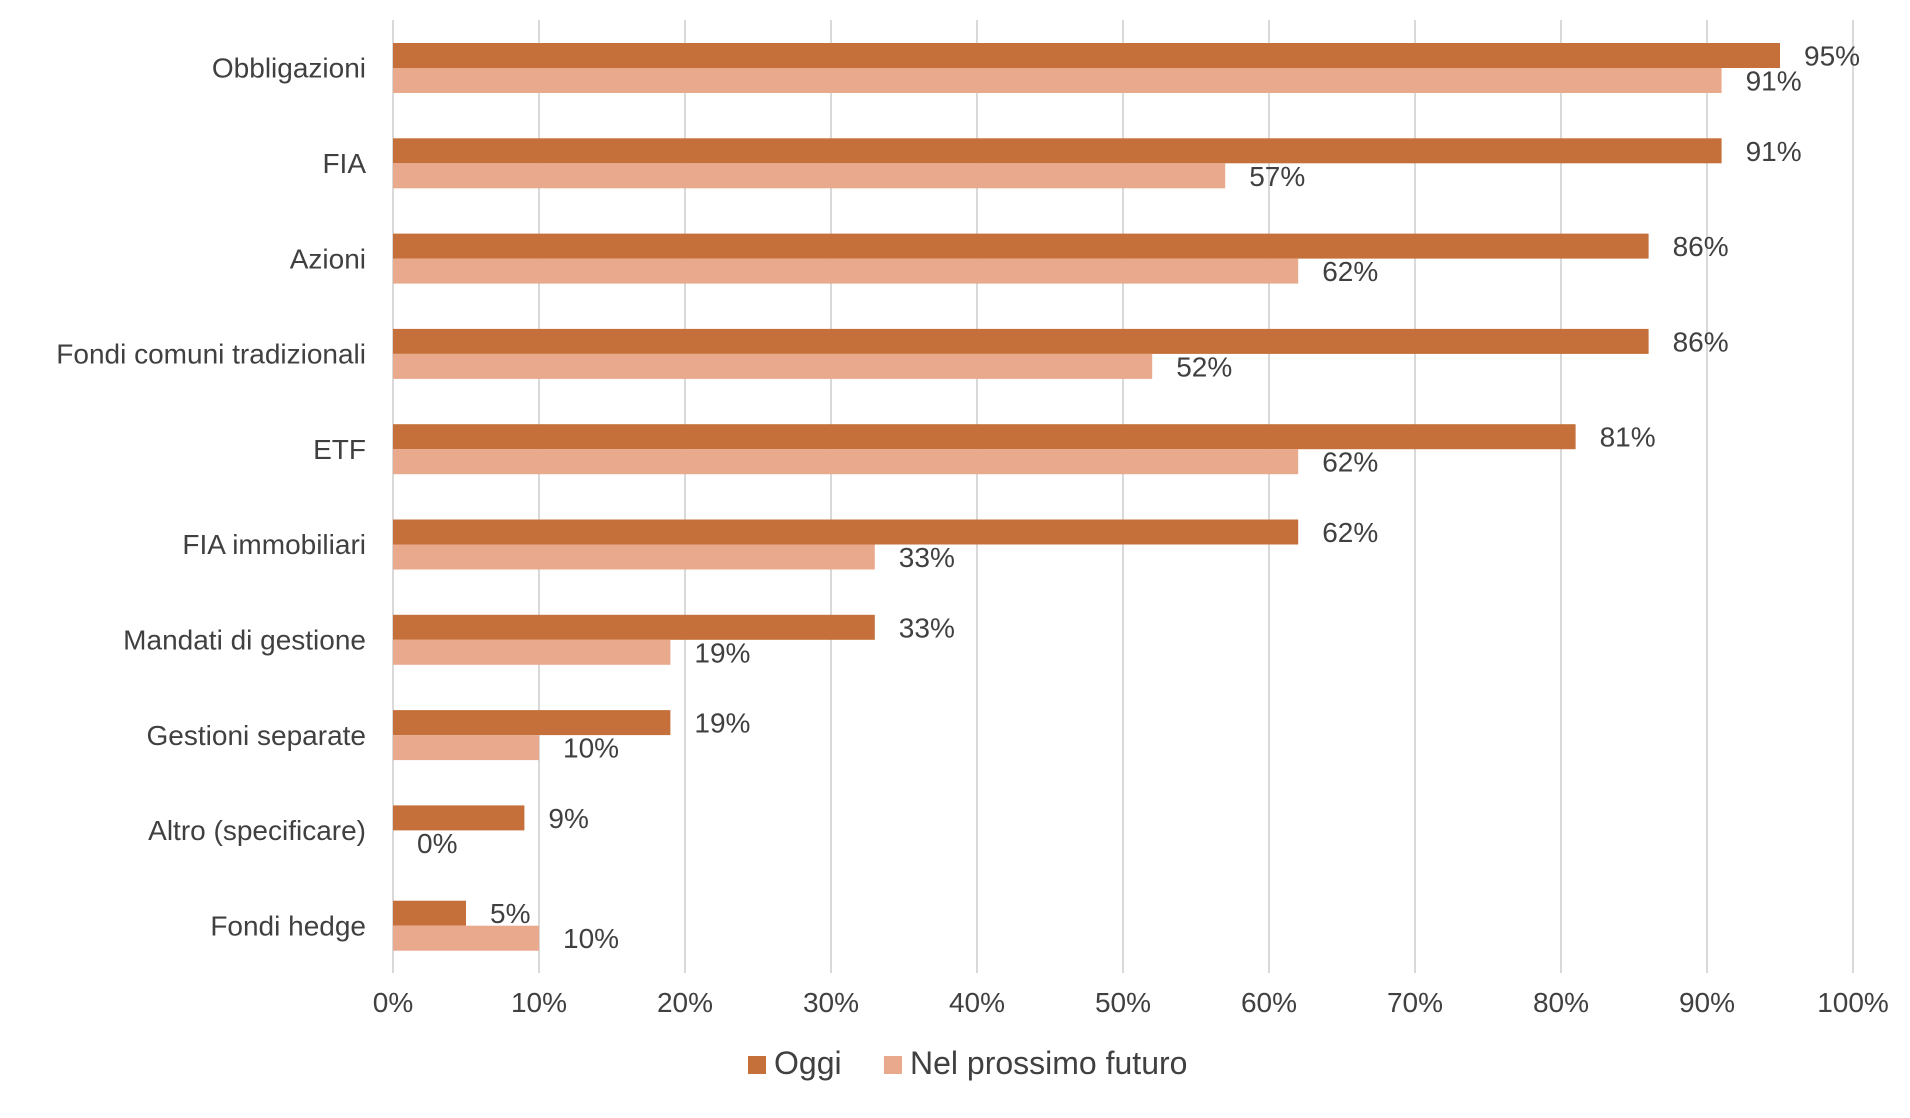  I want to click on category-label: FIA immobiliari, so click(274, 544).